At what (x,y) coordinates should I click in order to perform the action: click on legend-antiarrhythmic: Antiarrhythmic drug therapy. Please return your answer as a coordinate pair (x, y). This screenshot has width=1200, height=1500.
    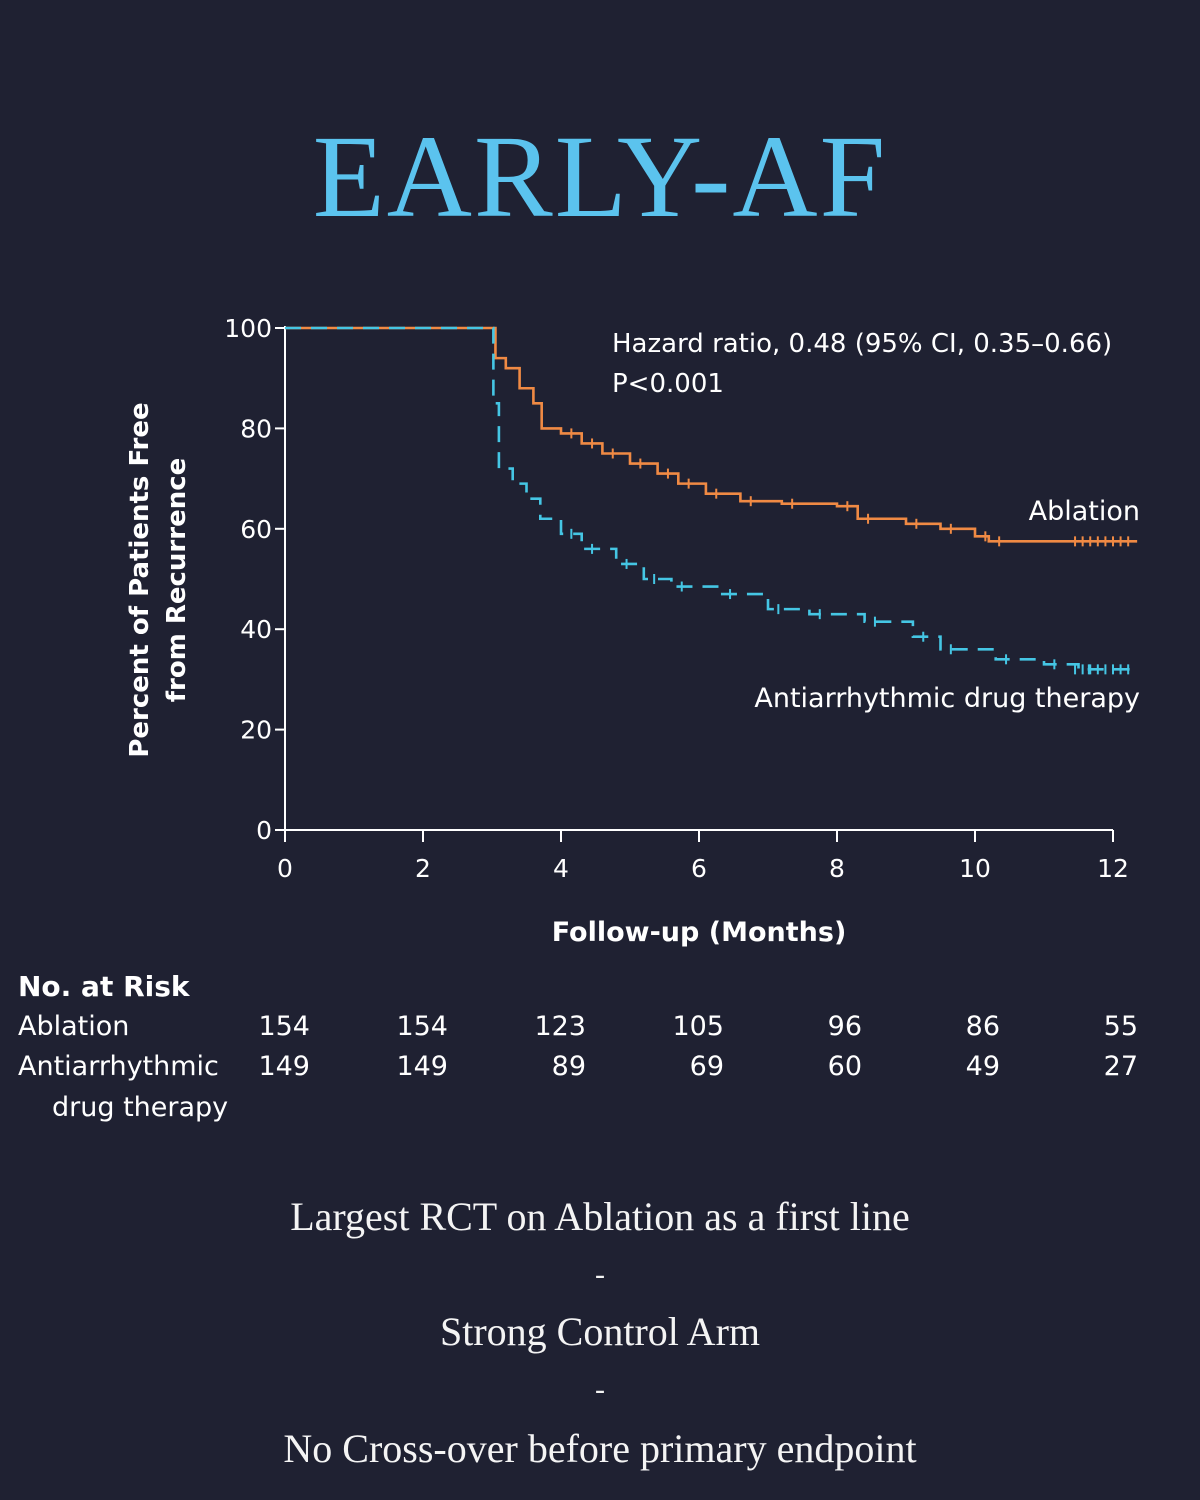
    Looking at the image, I should click on (947, 698).